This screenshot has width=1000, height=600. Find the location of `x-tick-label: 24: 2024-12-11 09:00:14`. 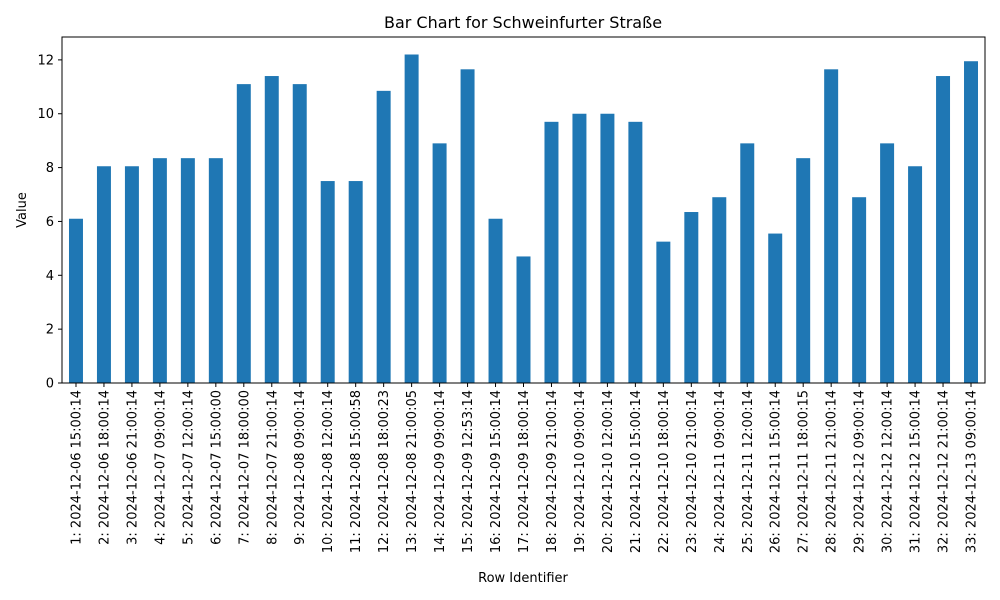

x-tick-label: 24: 2024-12-11 09:00:14 is located at coordinates (720, 471).